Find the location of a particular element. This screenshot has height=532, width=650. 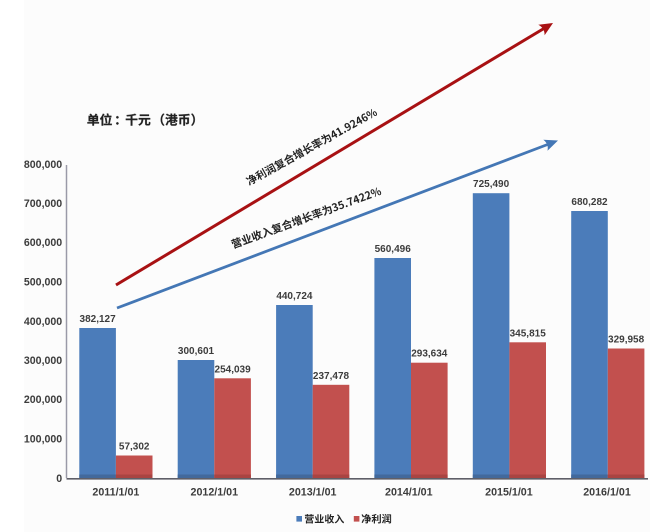

svg-text: 500,000 is located at coordinates (43, 283).